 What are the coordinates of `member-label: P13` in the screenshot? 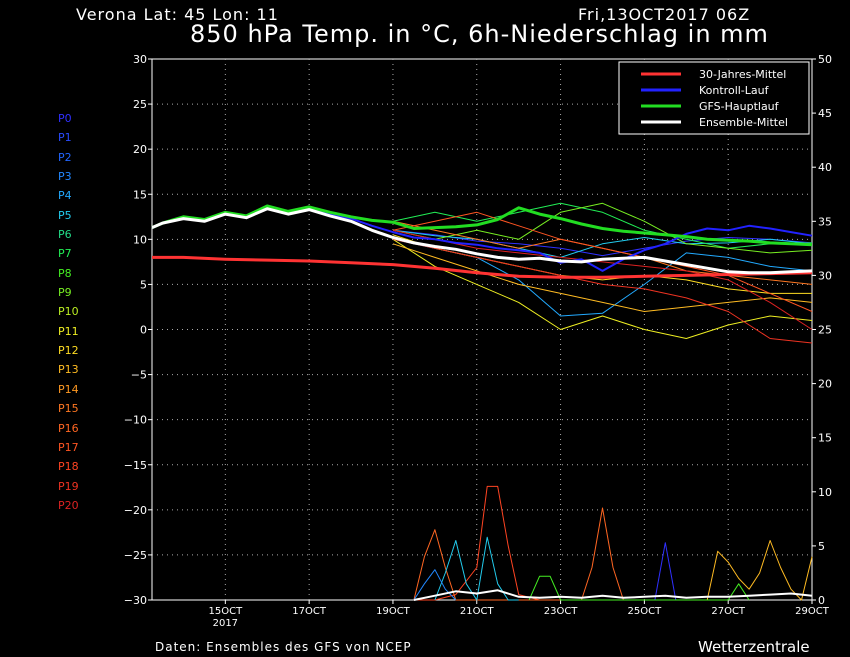 It's located at (68, 370).